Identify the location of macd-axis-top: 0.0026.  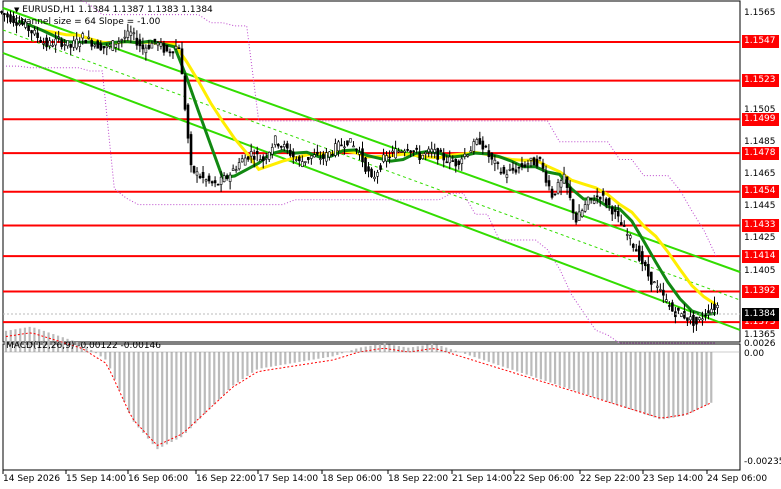
(760, 344).